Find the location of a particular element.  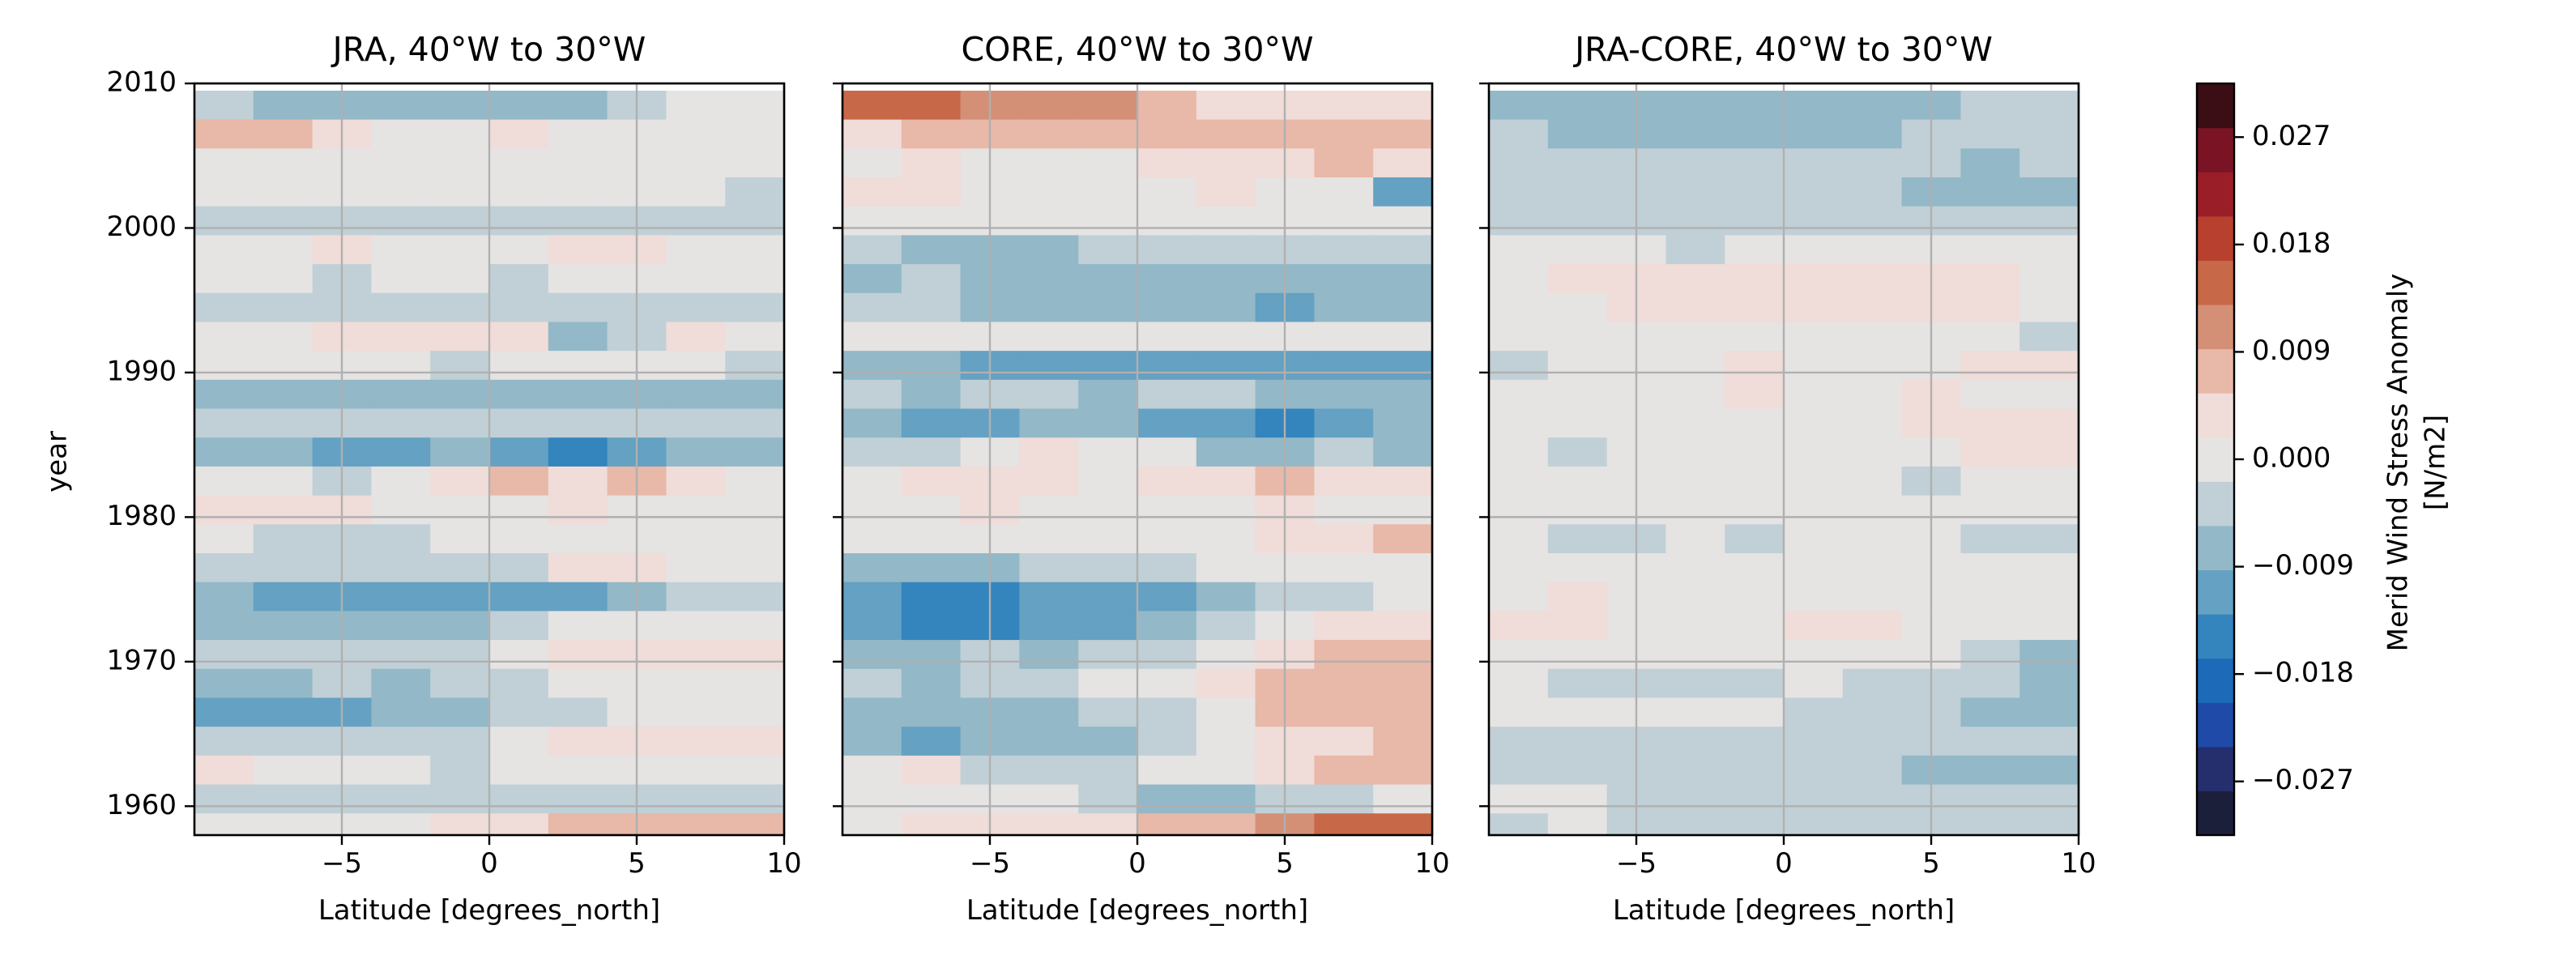

x-tick-label: 10 is located at coordinates (2079, 864).